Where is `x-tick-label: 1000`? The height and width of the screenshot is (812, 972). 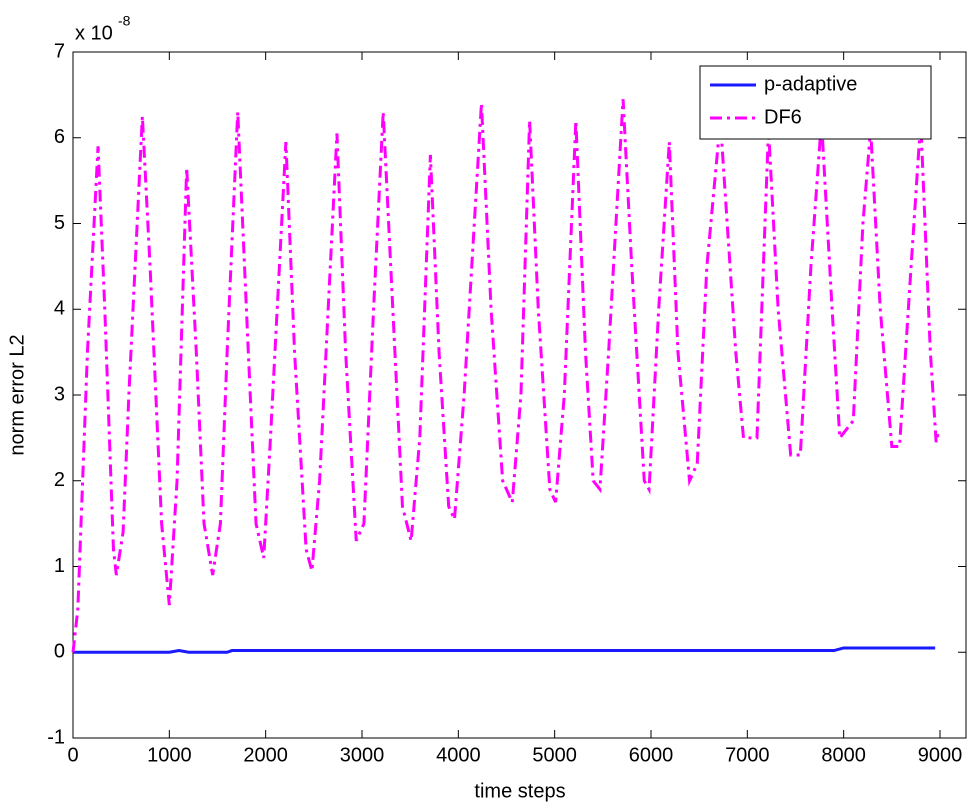 x-tick-label: 1000 is located at coordinates (169, 755).